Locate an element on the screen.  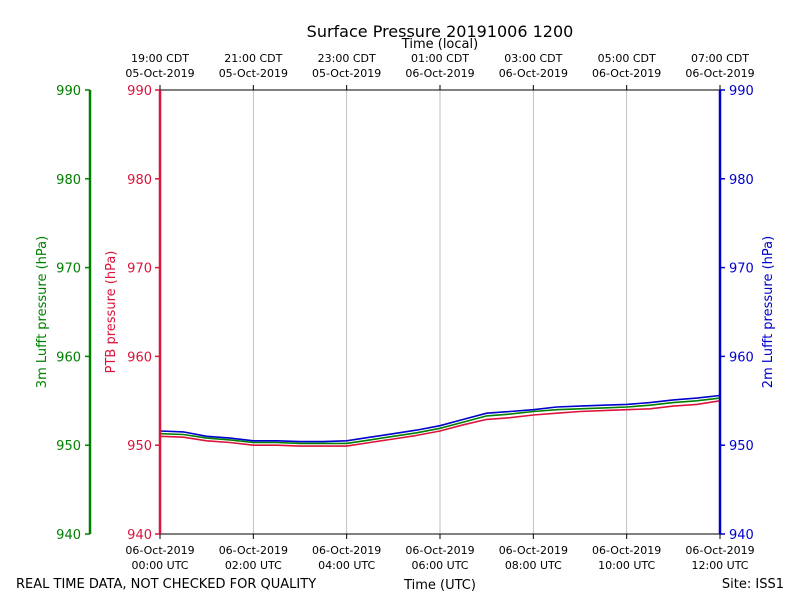
x-tick-label-utc-time: 06:00 UTC is located at coordinates (439, 565).